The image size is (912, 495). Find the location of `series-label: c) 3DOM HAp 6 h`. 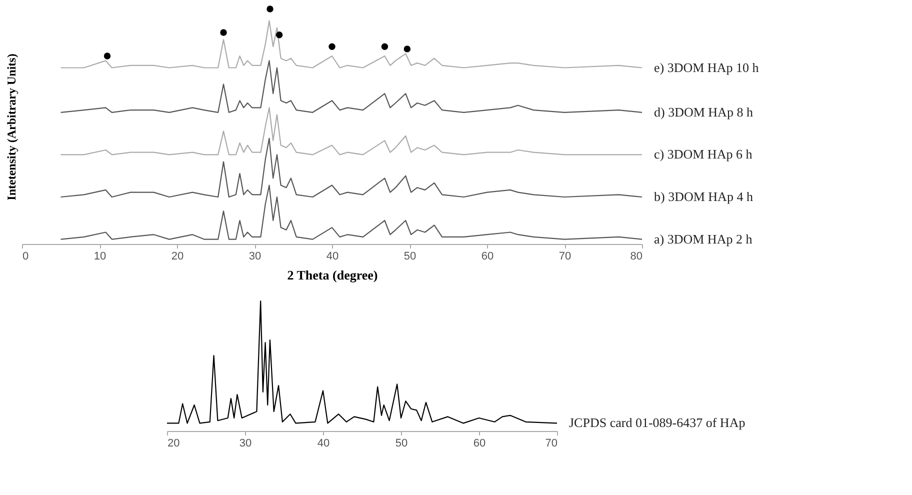

series-label: c) 3DOM HAp 6 h is located at coordinates (703, 154).